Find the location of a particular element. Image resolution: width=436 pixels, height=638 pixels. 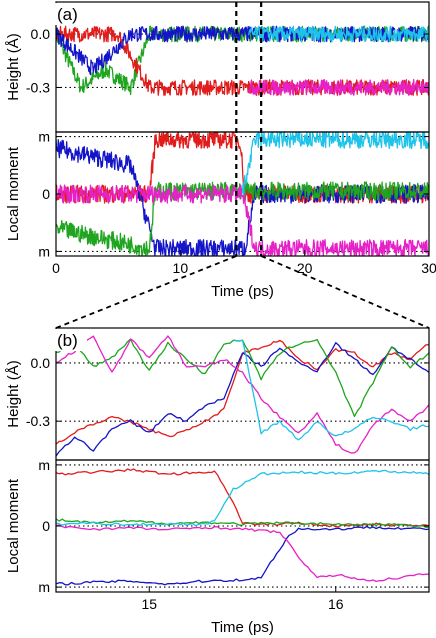

x-tick-label: 16 is located at coordinates (336, 604).